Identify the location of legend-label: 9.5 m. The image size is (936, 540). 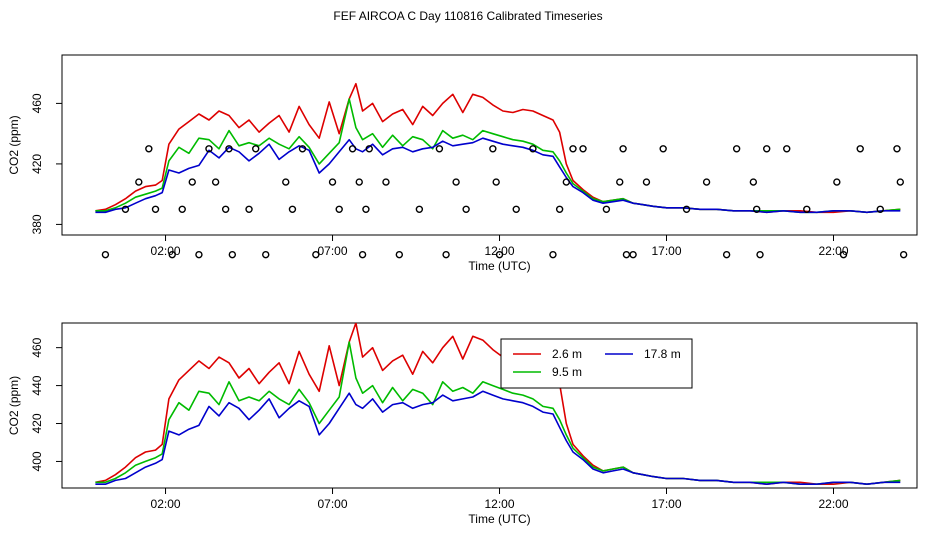
(567, 372).